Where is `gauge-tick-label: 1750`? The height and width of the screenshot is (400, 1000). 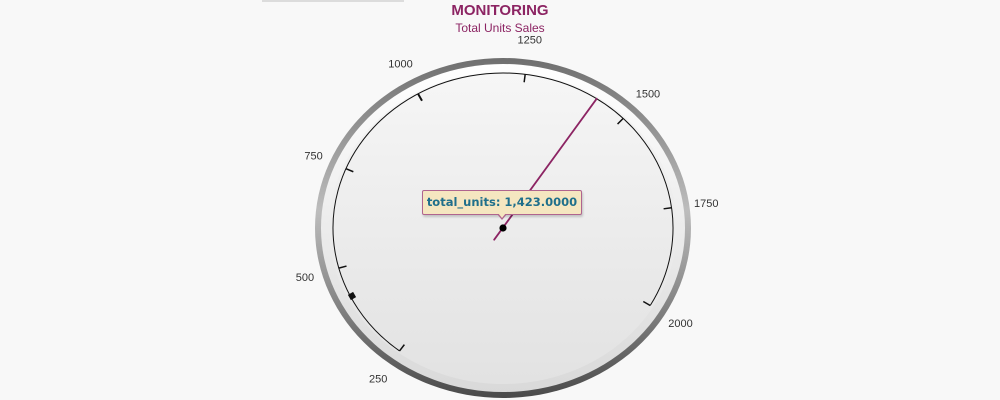 gauge-tick-label: 1750 is located at coordinates (706, 204).